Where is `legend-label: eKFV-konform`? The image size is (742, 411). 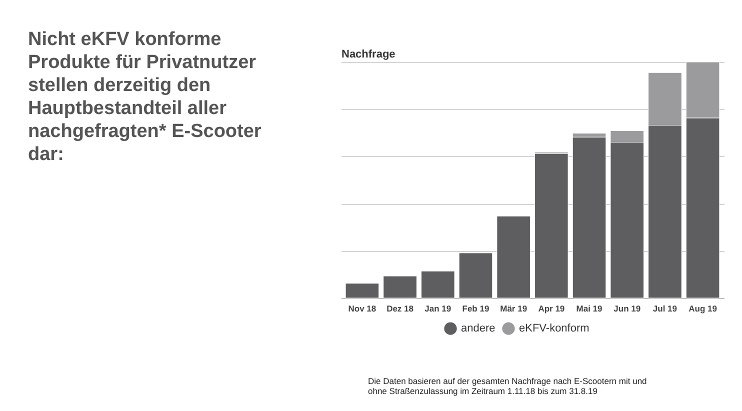 legend-label: eKFV-konform is located at coordinates (554, 328).